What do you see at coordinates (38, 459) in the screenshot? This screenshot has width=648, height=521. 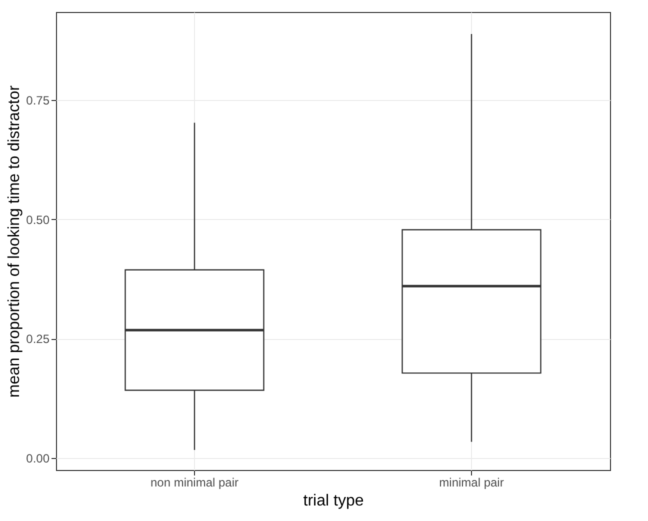 I see `y-tick-label: 0.00` at bounding box center [38, 459].